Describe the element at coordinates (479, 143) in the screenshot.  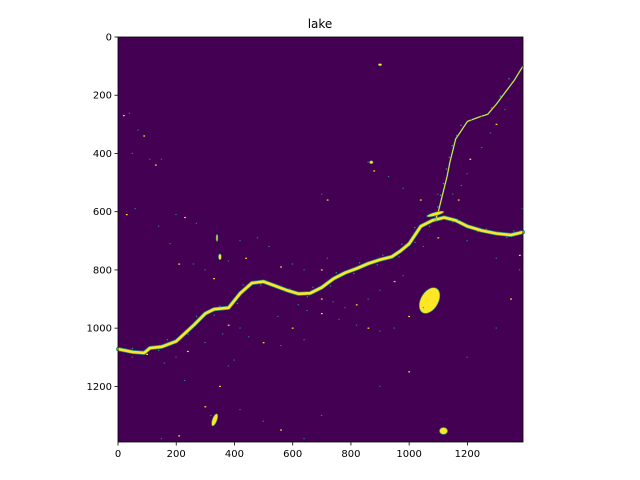
I see `river-branch` at that location.